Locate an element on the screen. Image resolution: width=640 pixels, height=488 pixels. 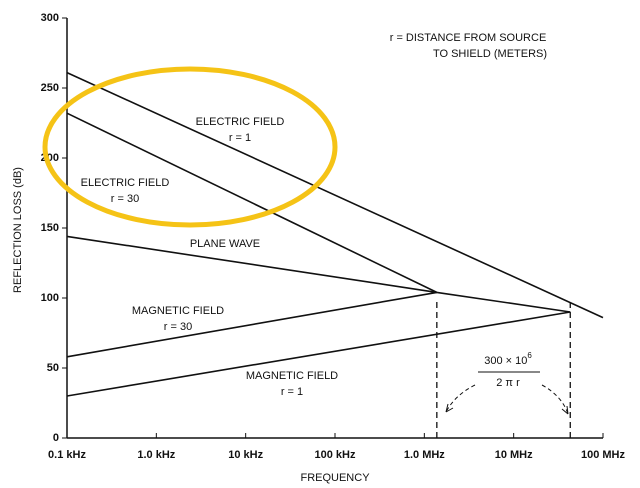
y-tick-label: 300 is located at coordinates (50, 18).